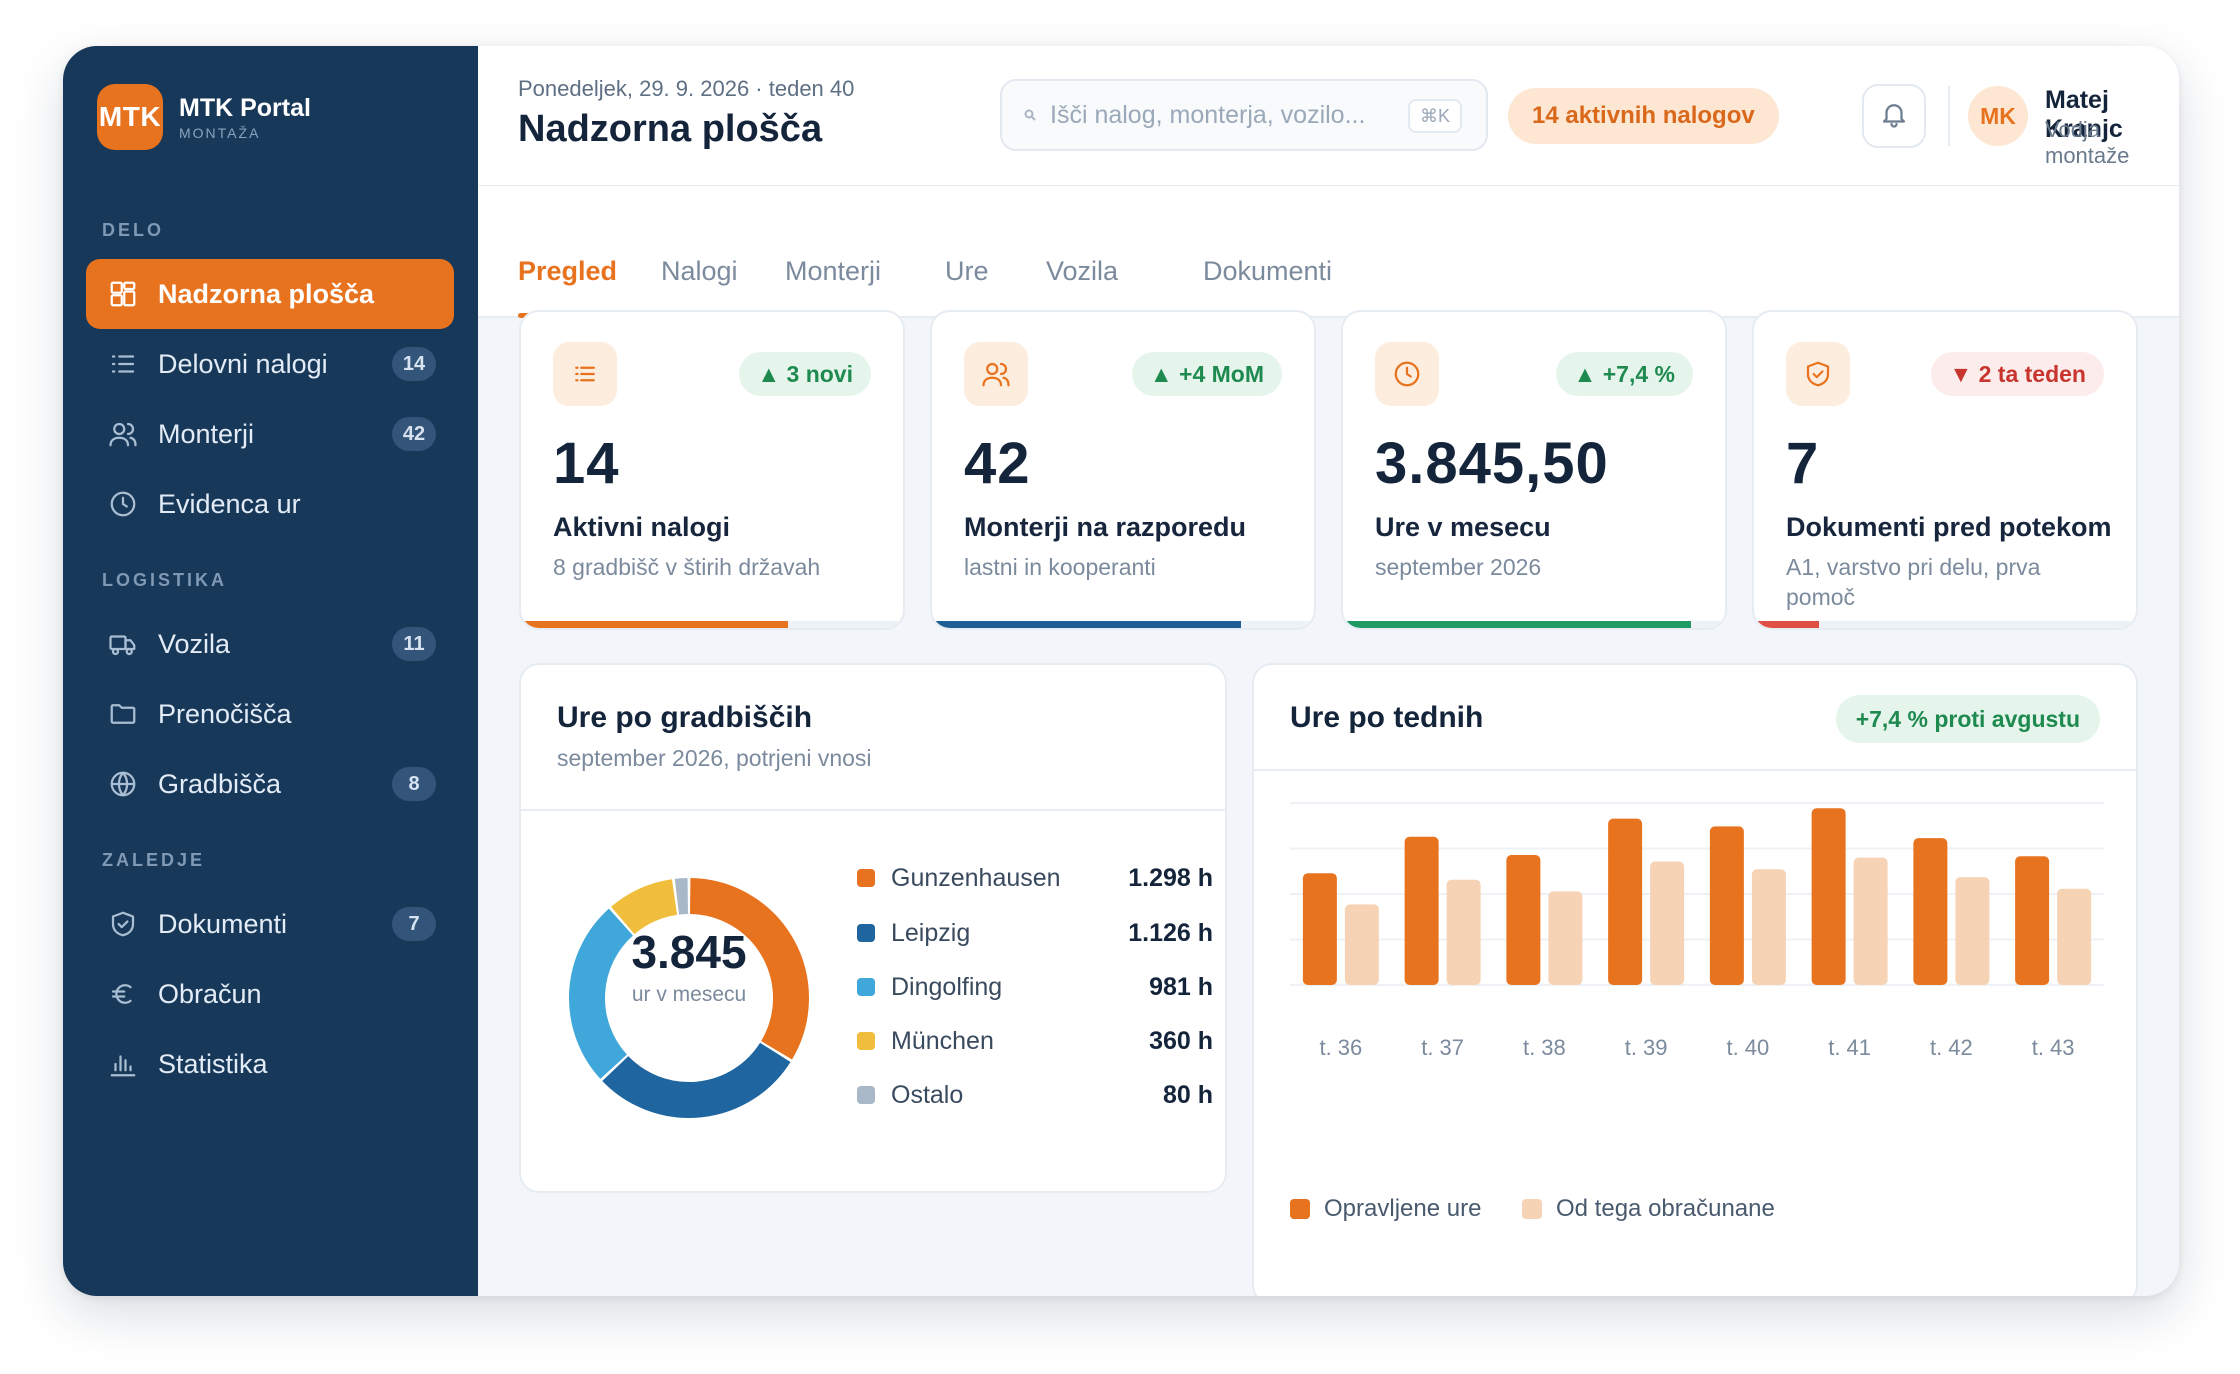  Describe the element at coordinates (681, 896) in the screenshot. I see `donut-slice-ostalo` at that location.